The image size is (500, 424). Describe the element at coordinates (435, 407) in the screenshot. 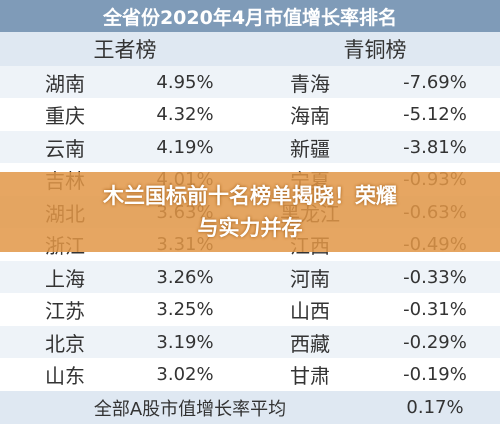

I see `footer-cell: 0.17%` at that location.